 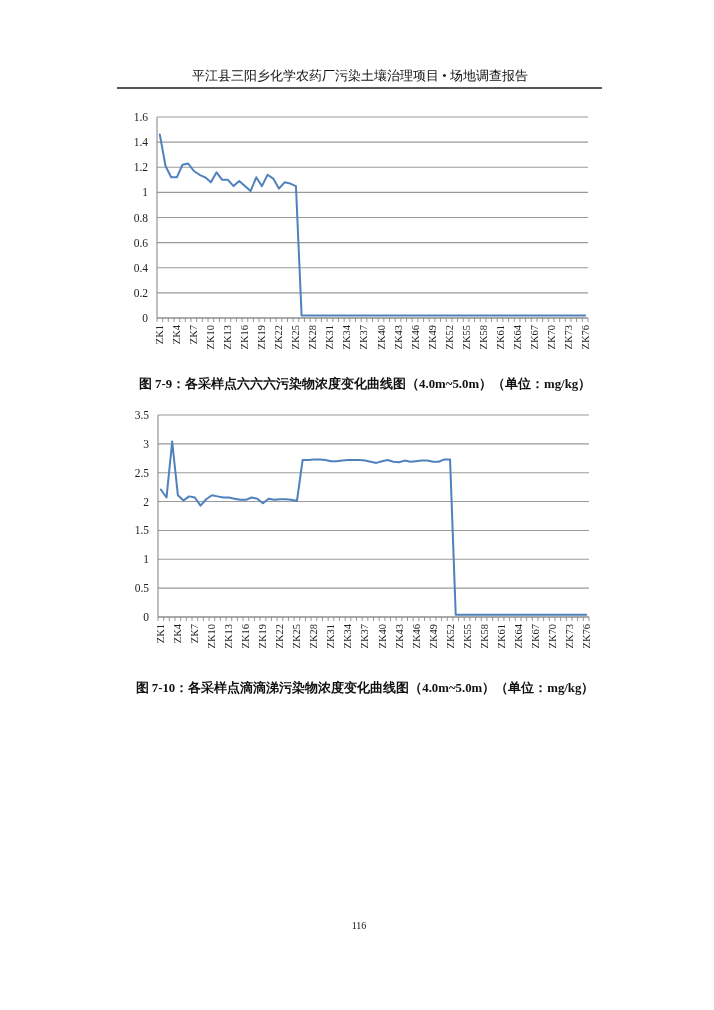 What do you see at coordinates (146, 443) in the screenshot?
I see `y-tick-label: 3` at bounding box center [146, 443].